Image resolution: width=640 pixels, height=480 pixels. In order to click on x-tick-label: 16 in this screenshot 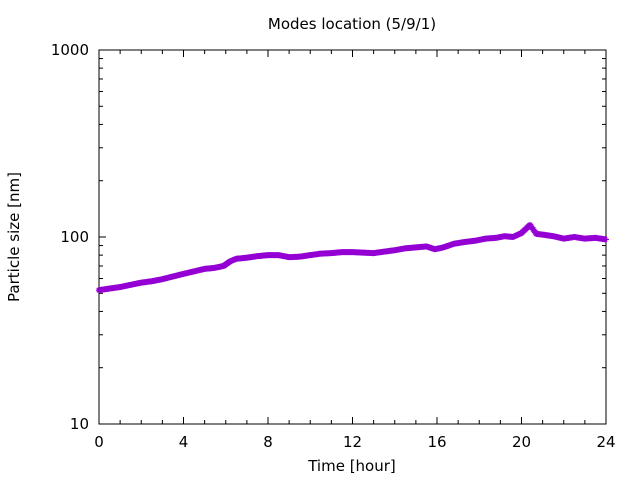, I will do `click(436, 442)`.